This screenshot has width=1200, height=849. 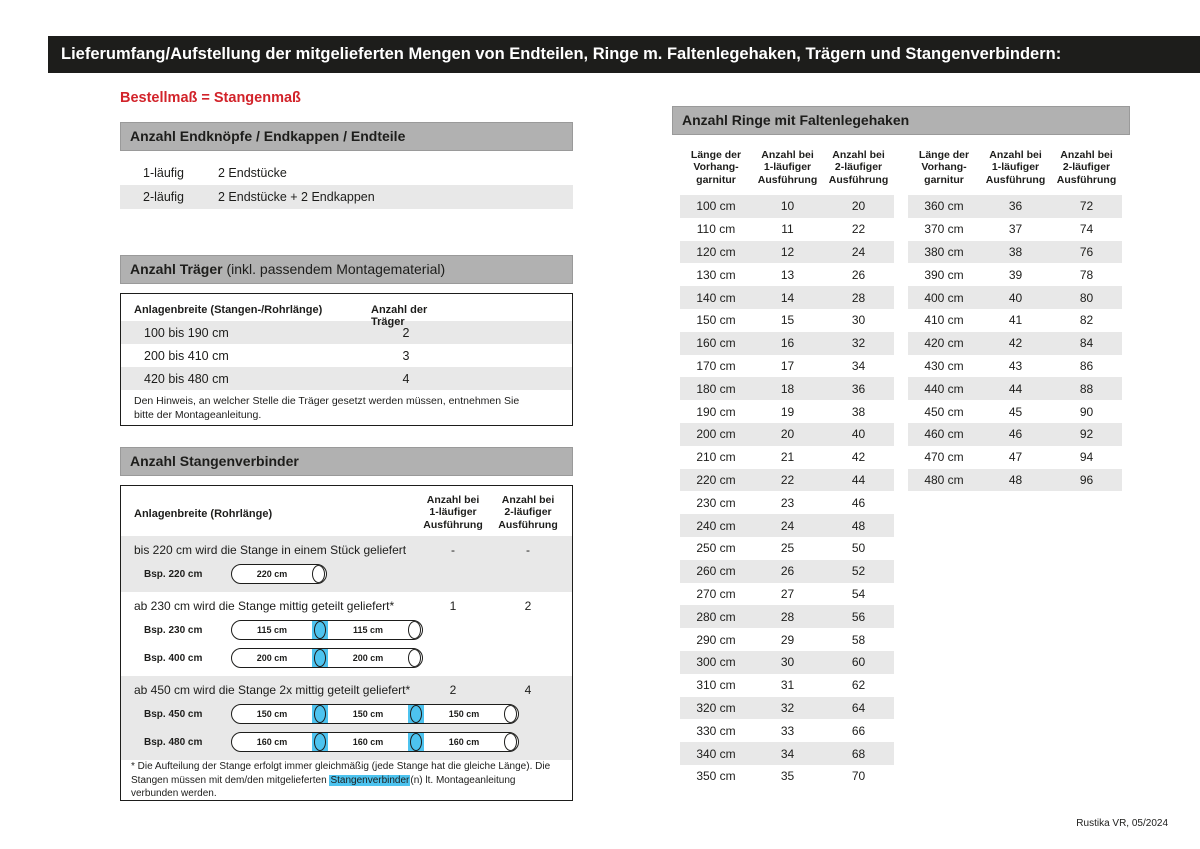 I want to click on rod-segment-label: 160 cm, so click(x=272, y=742).